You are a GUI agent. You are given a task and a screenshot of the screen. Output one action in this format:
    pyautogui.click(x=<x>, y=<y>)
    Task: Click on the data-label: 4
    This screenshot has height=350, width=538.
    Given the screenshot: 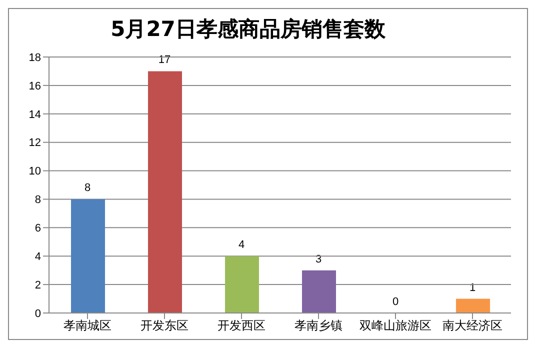 What is the action you would take?
    pyautogui.click(x=241, y=245)
    